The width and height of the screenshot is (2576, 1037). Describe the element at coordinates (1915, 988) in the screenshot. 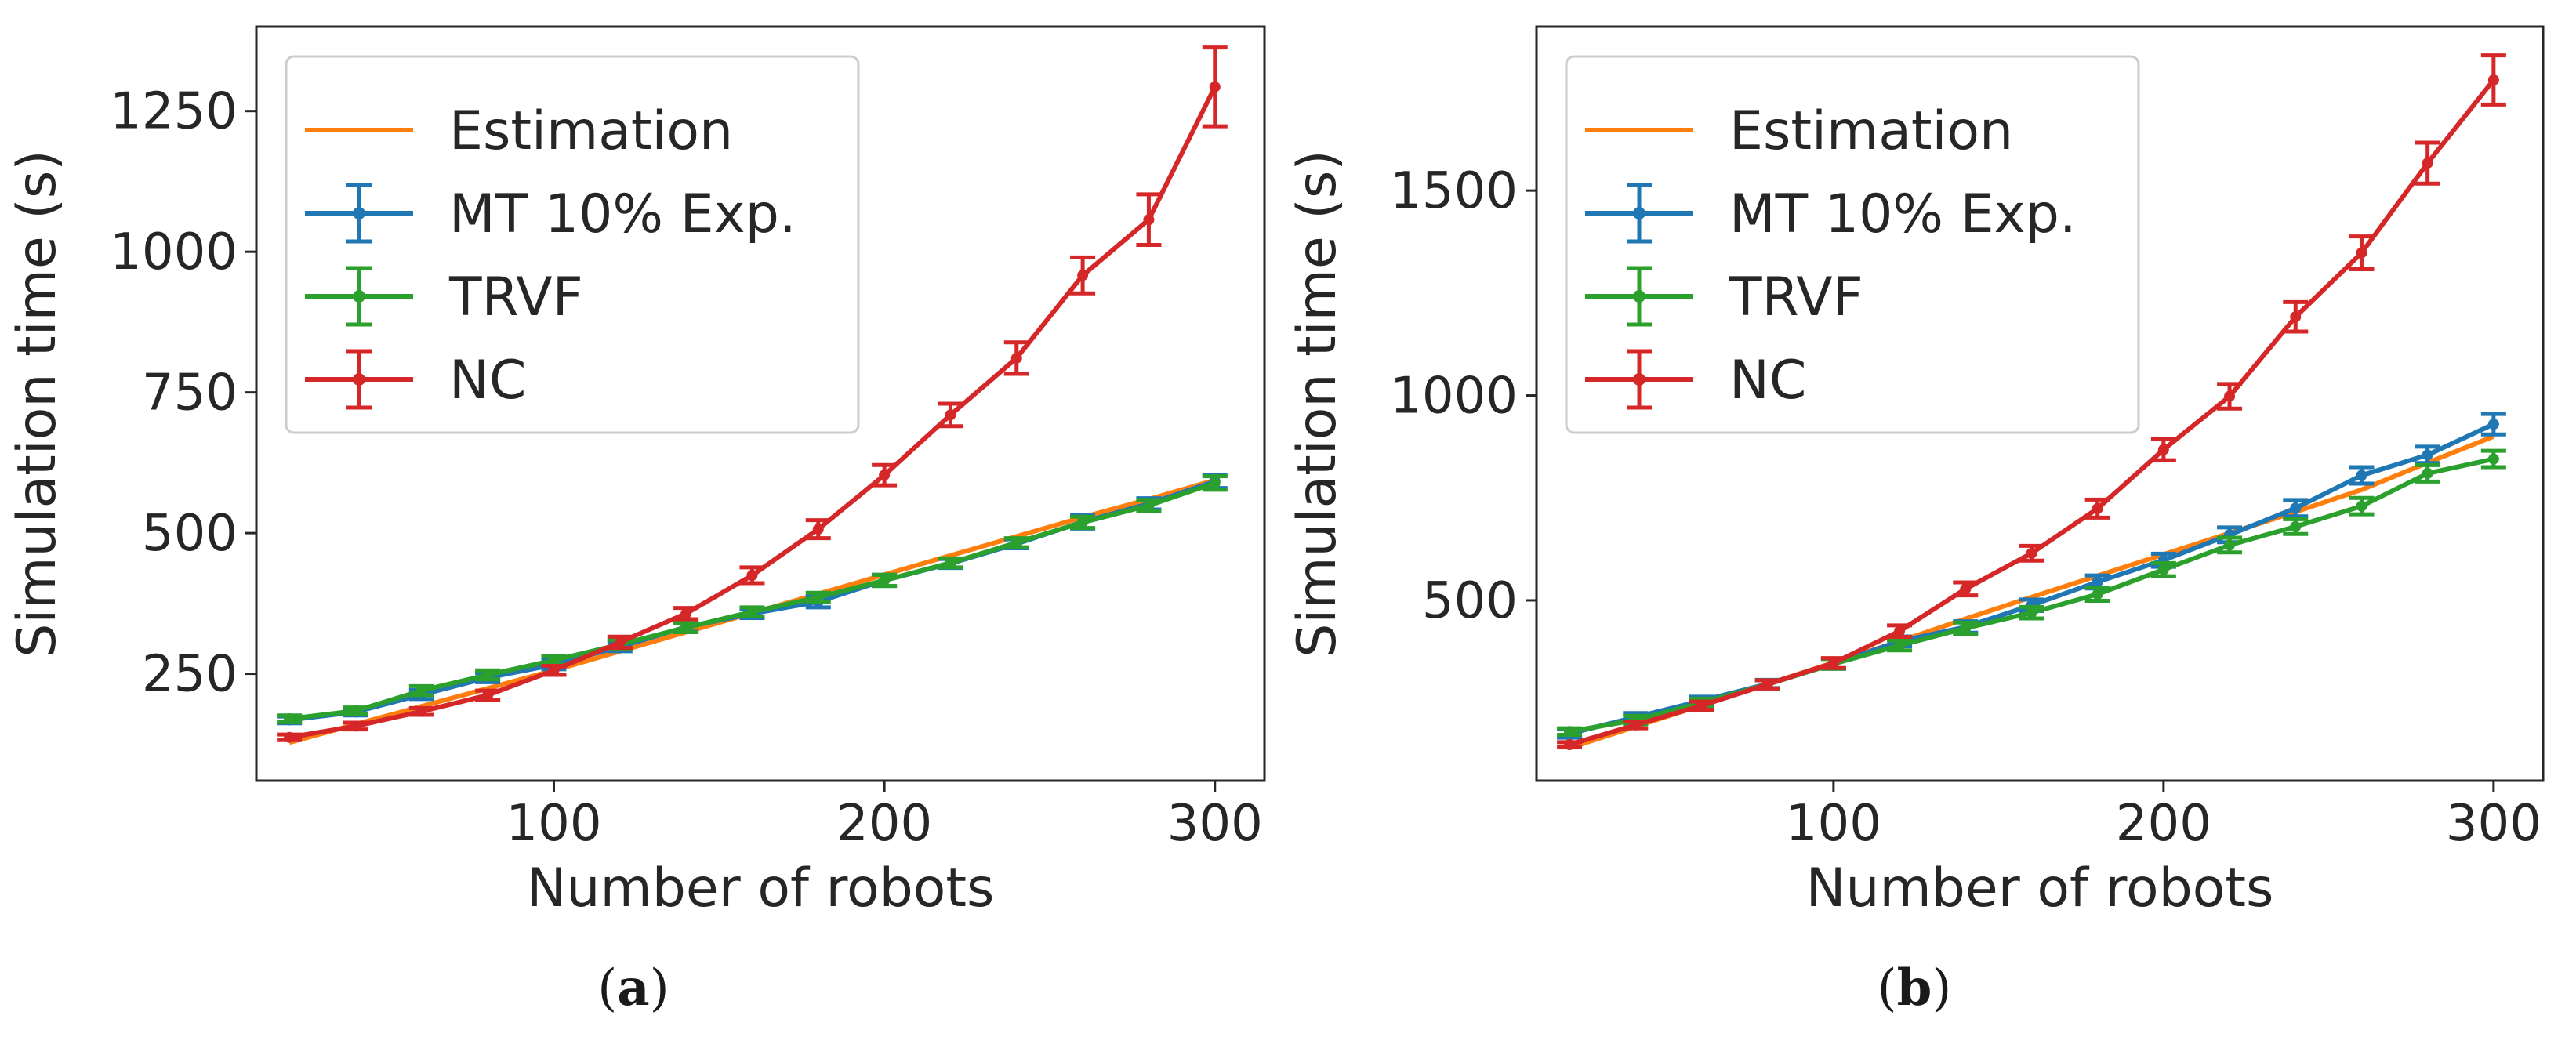

I see `panel-caption: (b)` at that location.